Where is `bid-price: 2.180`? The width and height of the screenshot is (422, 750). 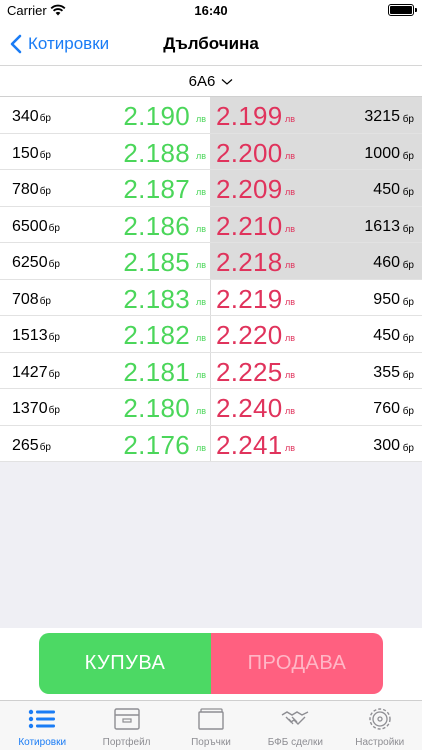 bid-price: 2.180 is located at coordinates (156, 408).